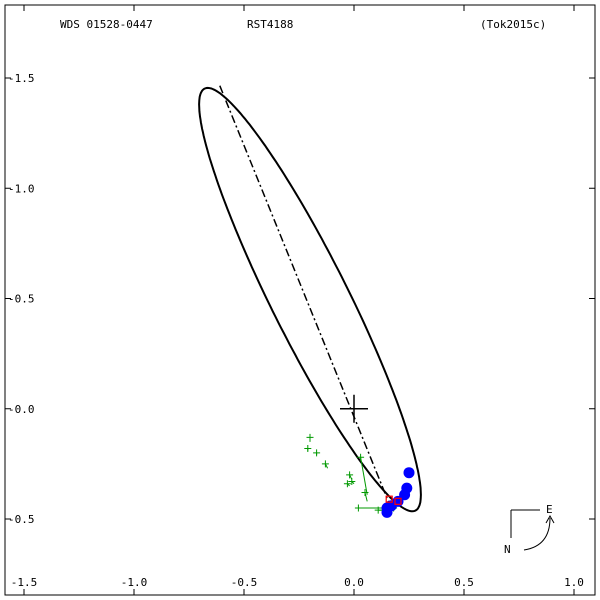 The image size is (600, 600). I want to click on y-tick-label: -1.5, so click(21, 78).